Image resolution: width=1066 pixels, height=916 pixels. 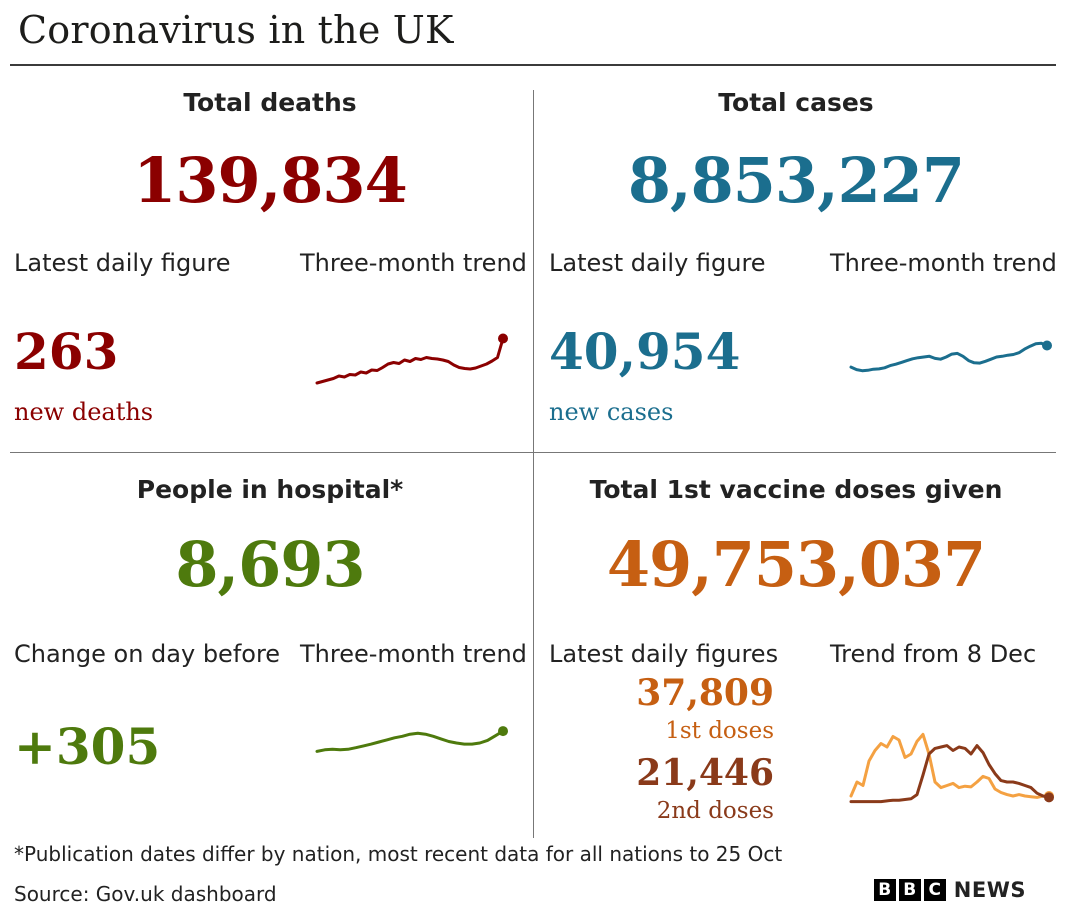 I want to click on cases-trend-label: Three-month trend, so click(x=943, y=263).